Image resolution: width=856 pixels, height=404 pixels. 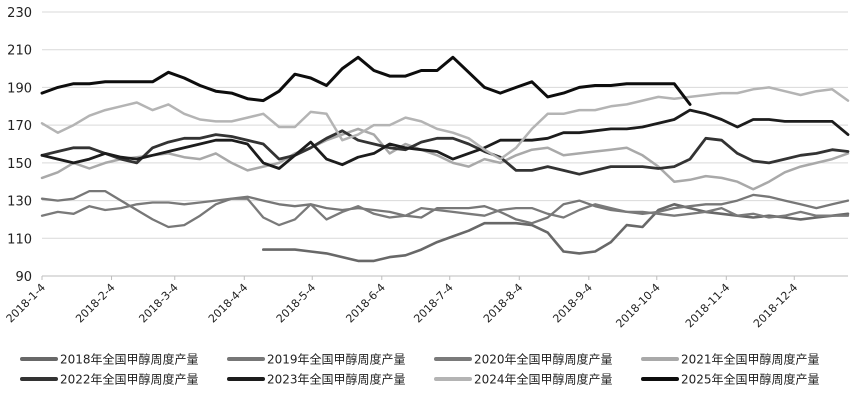 What do you see at coordinates (19, 126) in the screenshot?
I see `y-tick-label: 170` at bounding box center [19, 126].